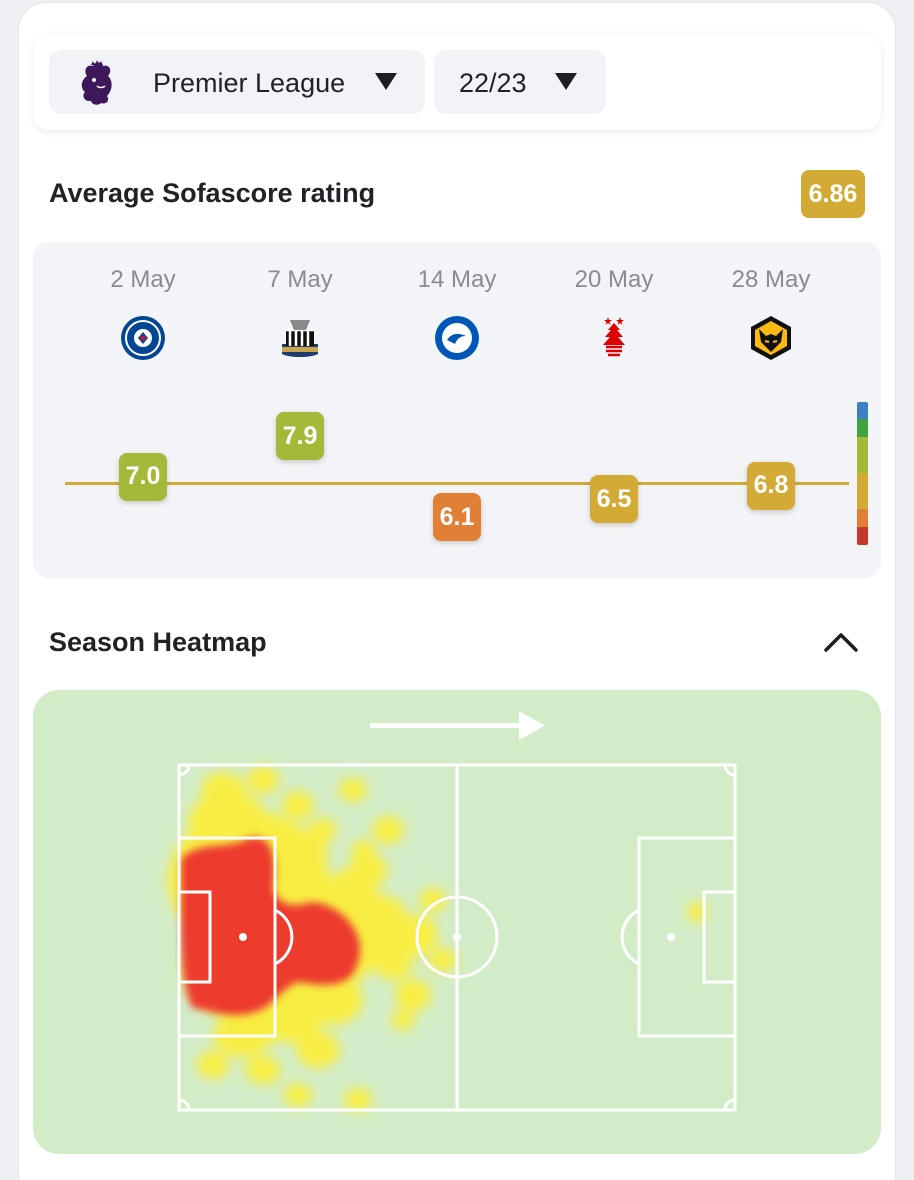 This screenshot has width=914, height=1180. What do you see at coordinates (212, 193) in the screenshot?
I see `rating-section-title: Average Sofascore rating` at bounding box center [212, 193].